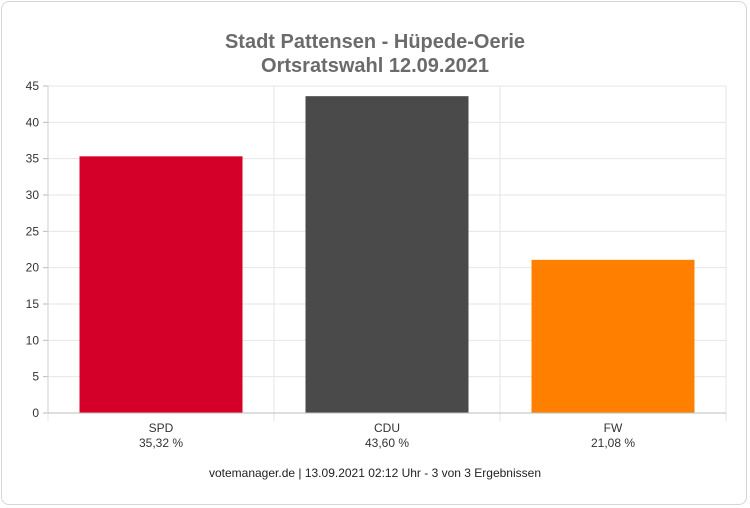 This screenshot has width=750, height=508. What do you see at coordinates (387, 254) in the screenshot?
I see `bar-cdu` at bounding box center [387, 254].